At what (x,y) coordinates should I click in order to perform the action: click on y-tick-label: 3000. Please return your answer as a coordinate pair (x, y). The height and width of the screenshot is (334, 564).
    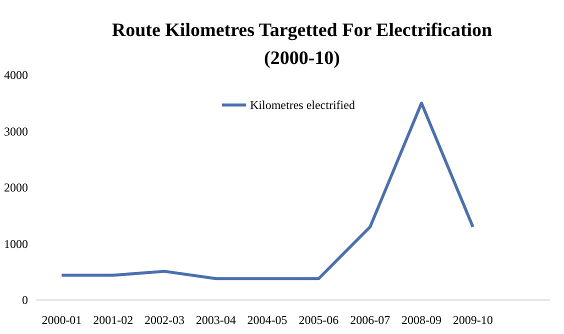
    Looking at the image, I should click on (16, 131).